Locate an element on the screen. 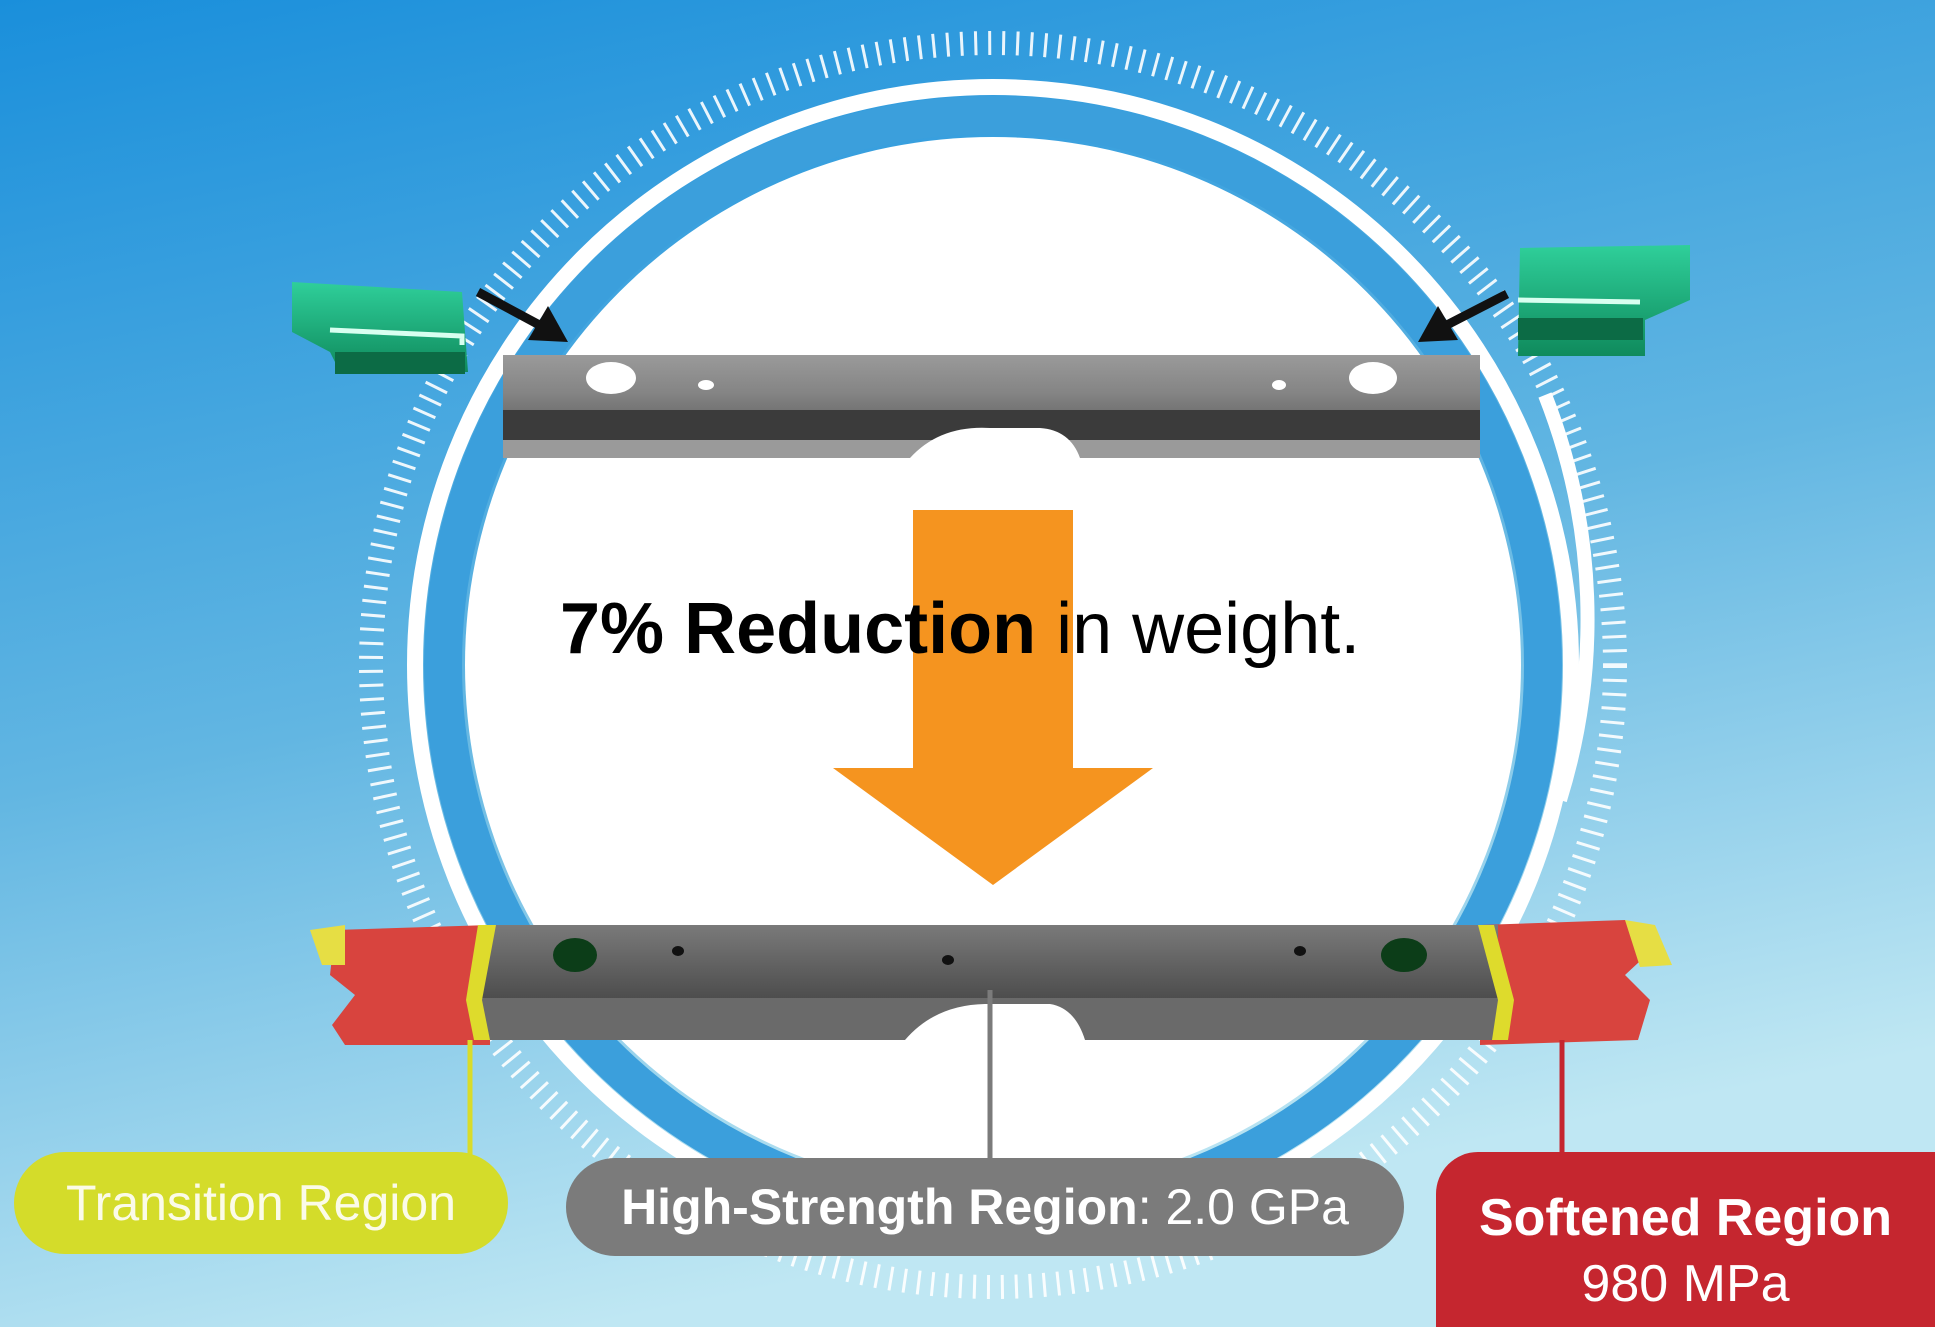 The image size is (1935, 1327). right-bracket is located at coordinates (1603, 300).